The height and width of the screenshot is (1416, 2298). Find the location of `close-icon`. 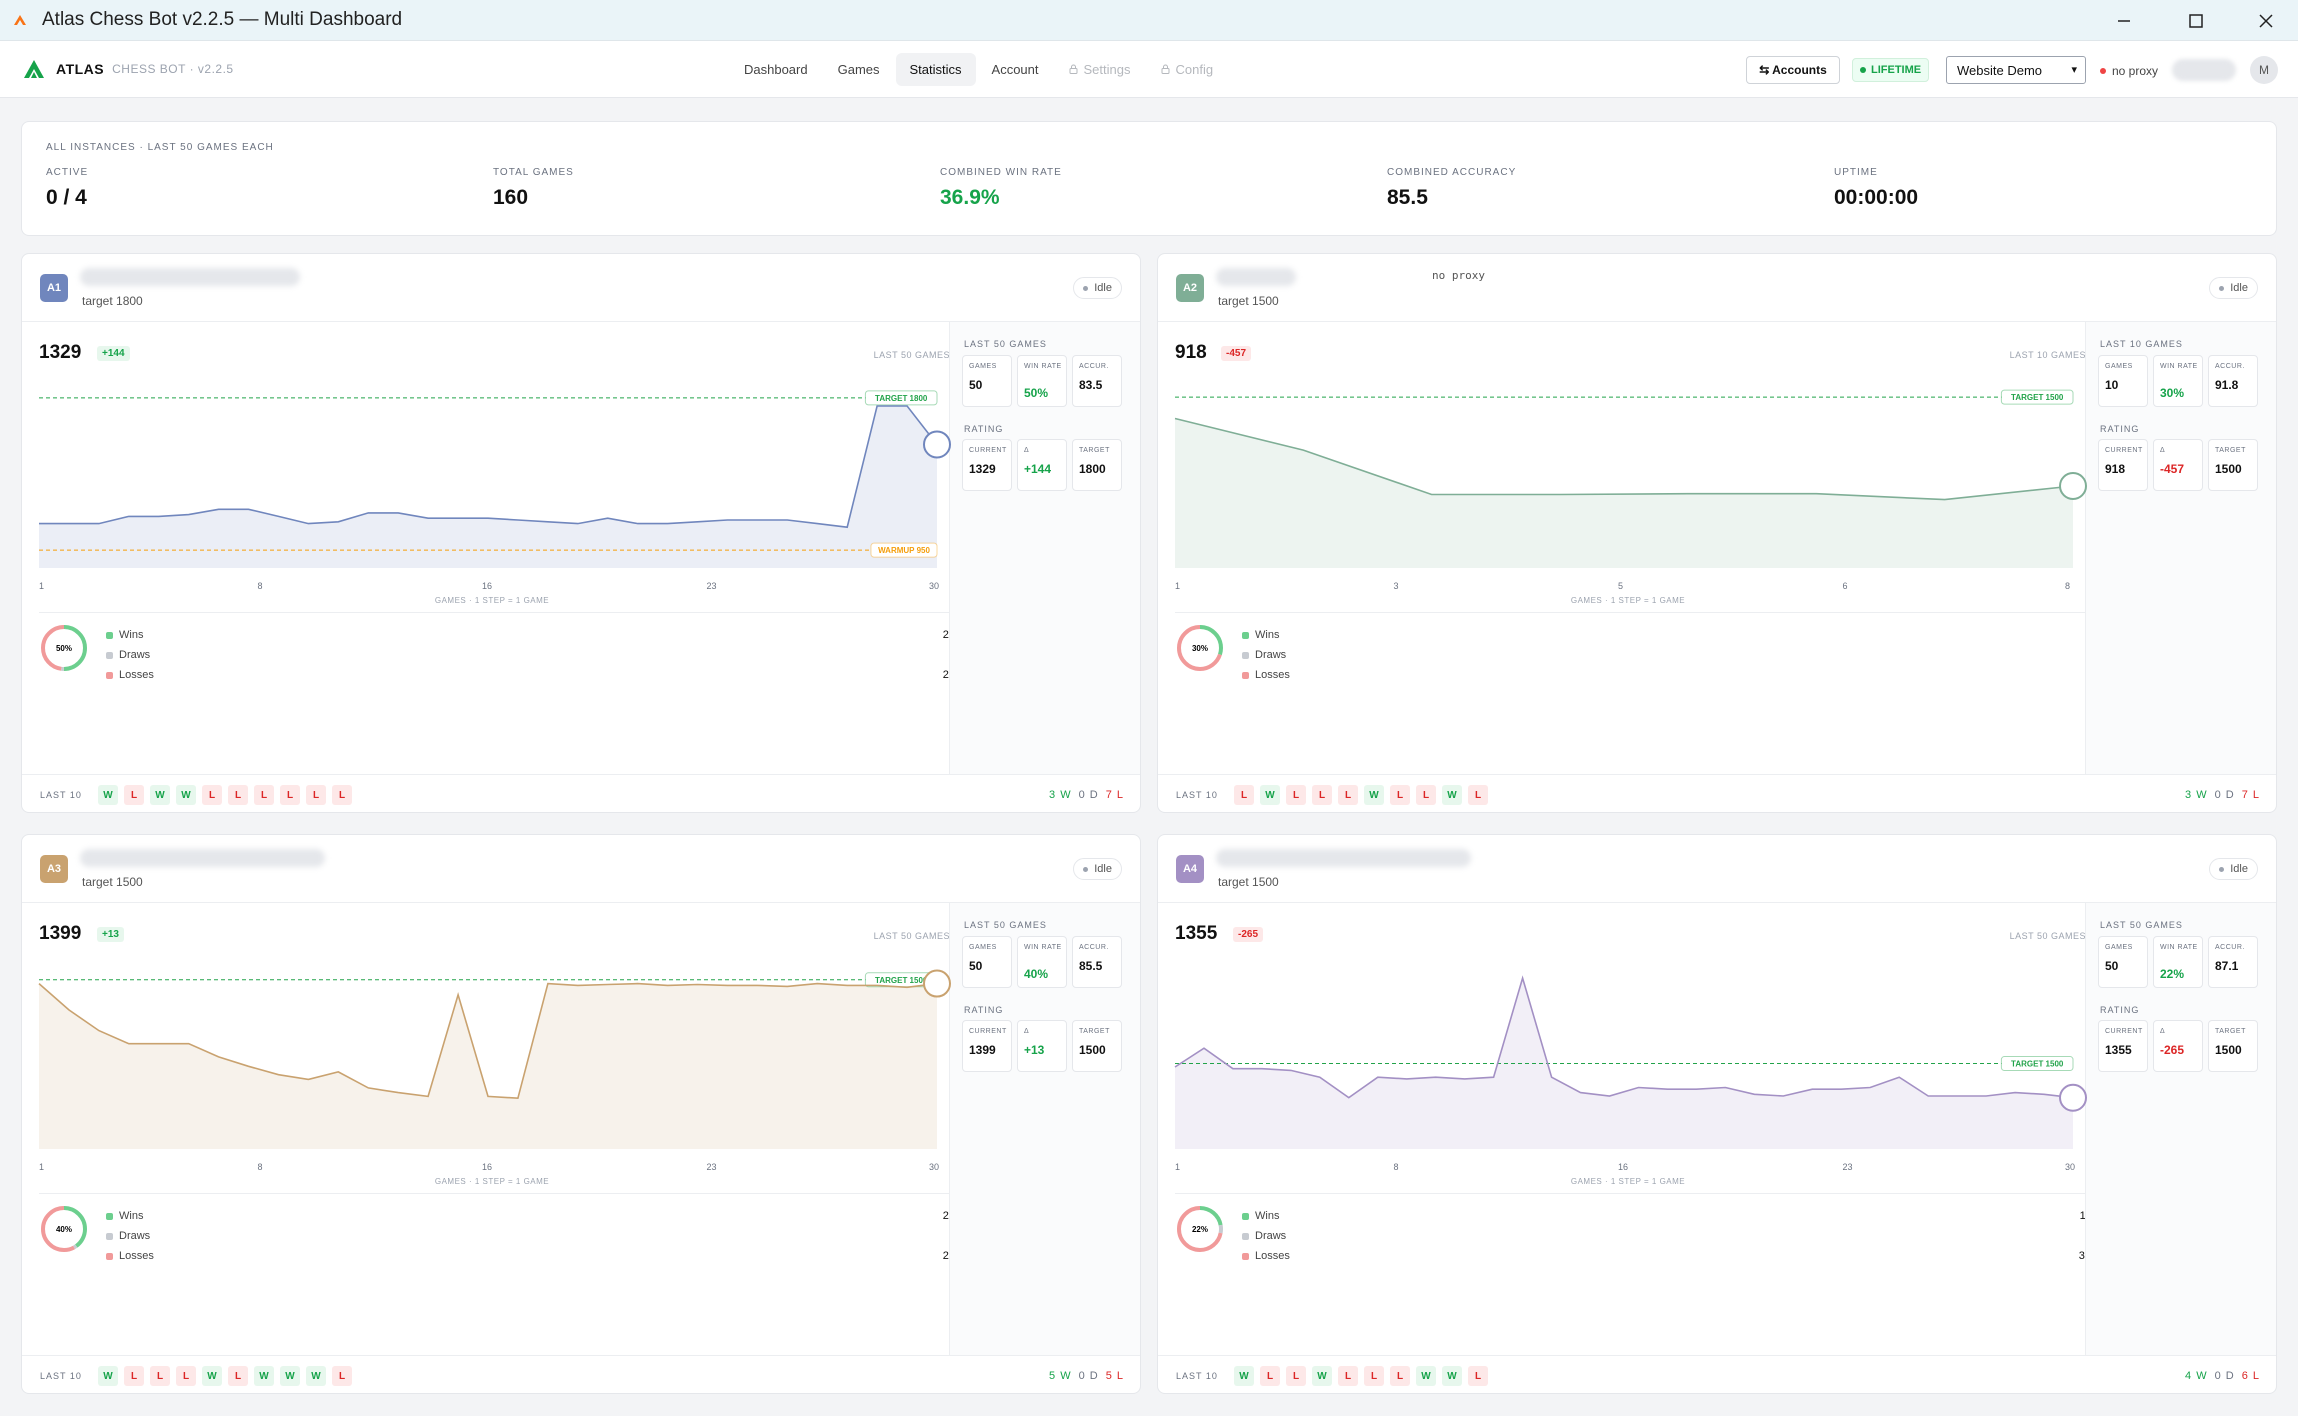

close-icon is located at coordinates (2266, 20).